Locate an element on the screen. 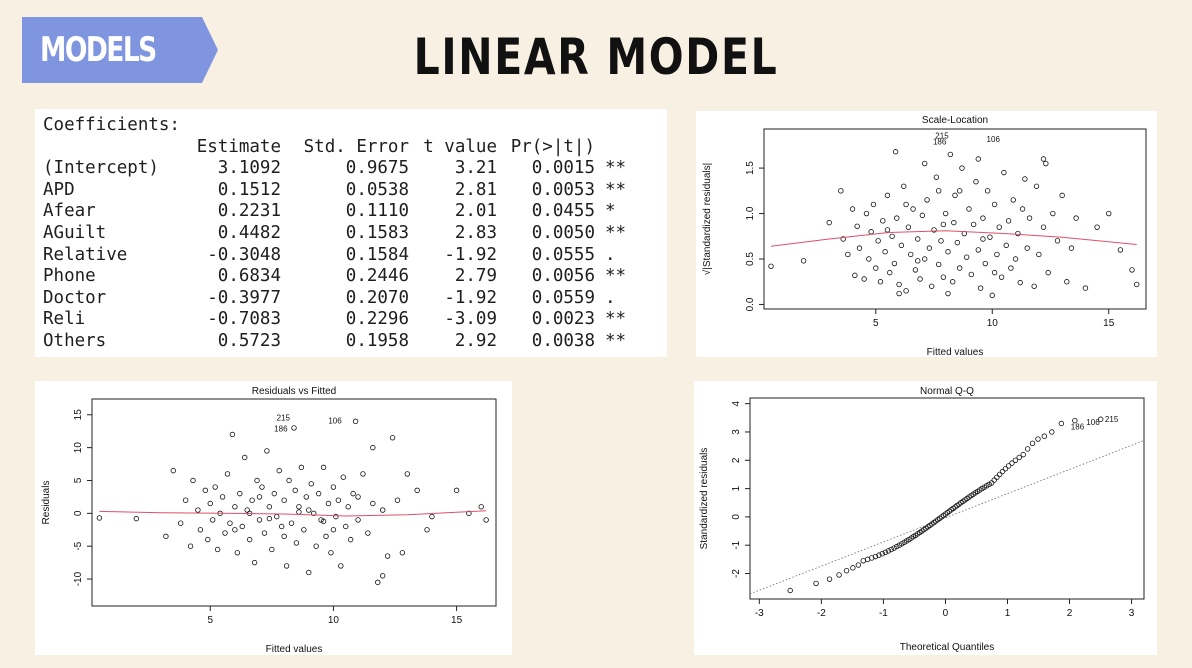  point-label: 215 is located at coordinates (942, 135).